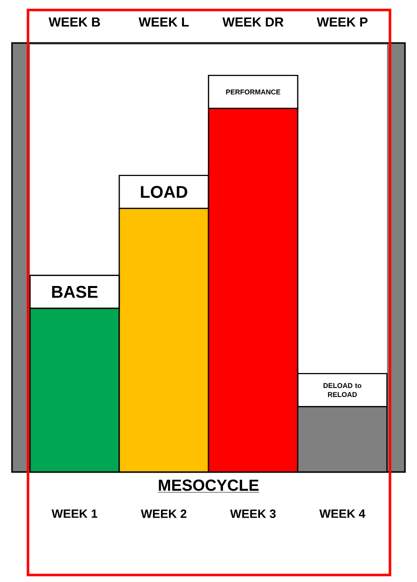  What do you see at coordinates (253, 22) in the screenshot?
I see `text: WEEK DR` at bounding box center [253, 22].